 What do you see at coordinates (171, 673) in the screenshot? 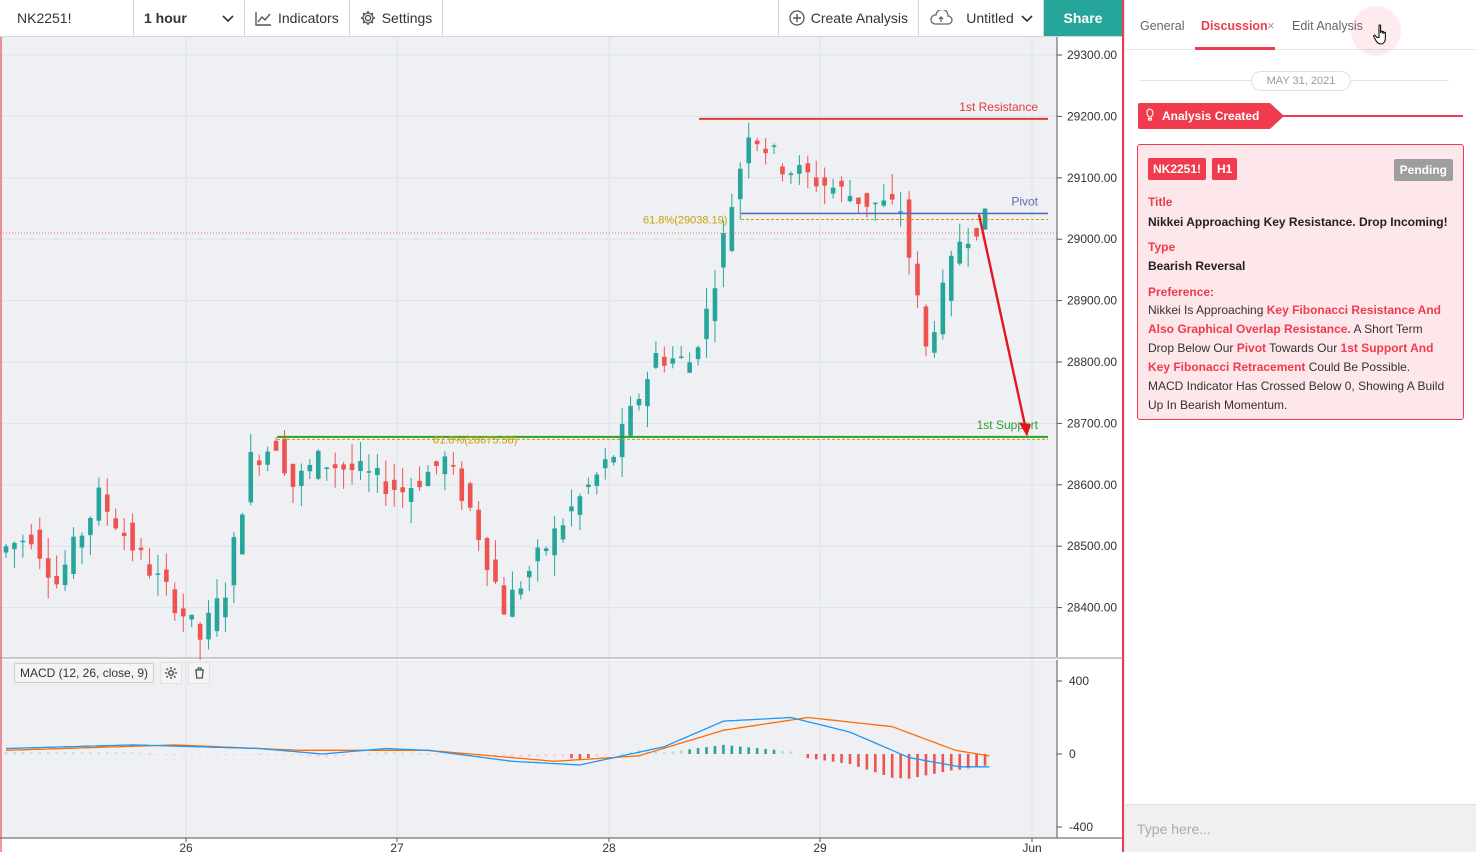
I see `gear-icon` at bounding box center [171, 673].